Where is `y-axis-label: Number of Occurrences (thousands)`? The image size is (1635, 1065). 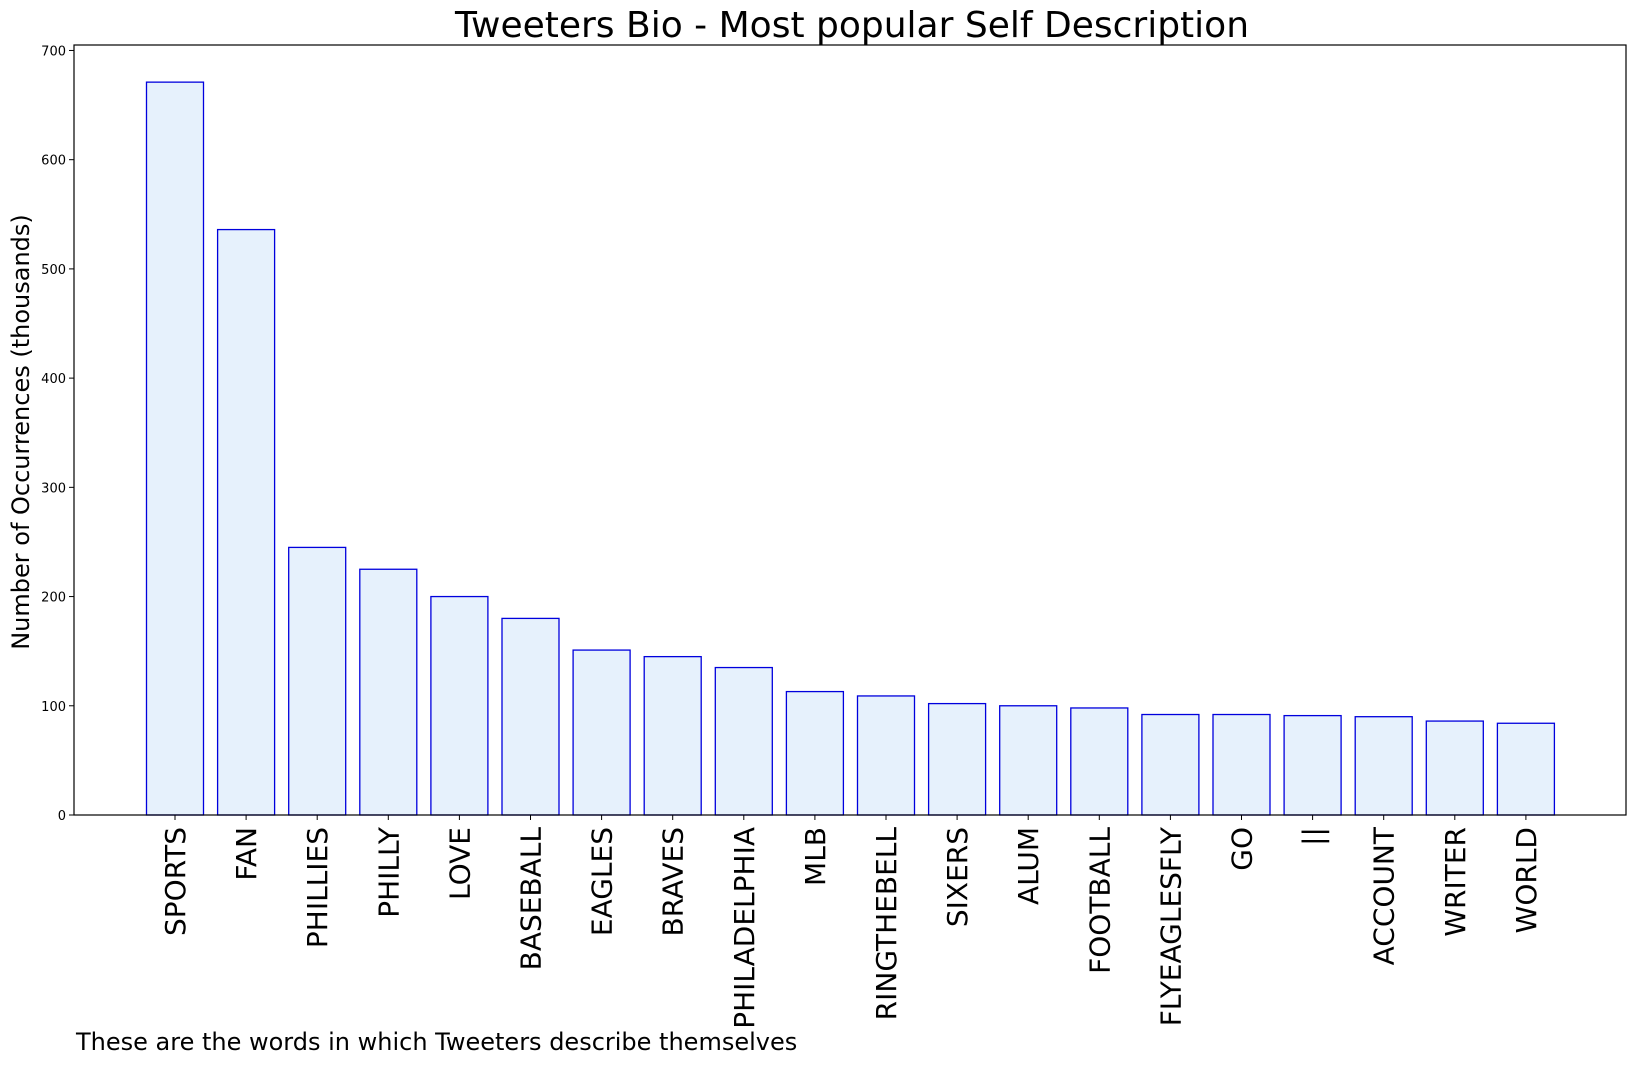
y-axis-label: Number of Occurrences (thousands) is located at coordinates (21, 432).